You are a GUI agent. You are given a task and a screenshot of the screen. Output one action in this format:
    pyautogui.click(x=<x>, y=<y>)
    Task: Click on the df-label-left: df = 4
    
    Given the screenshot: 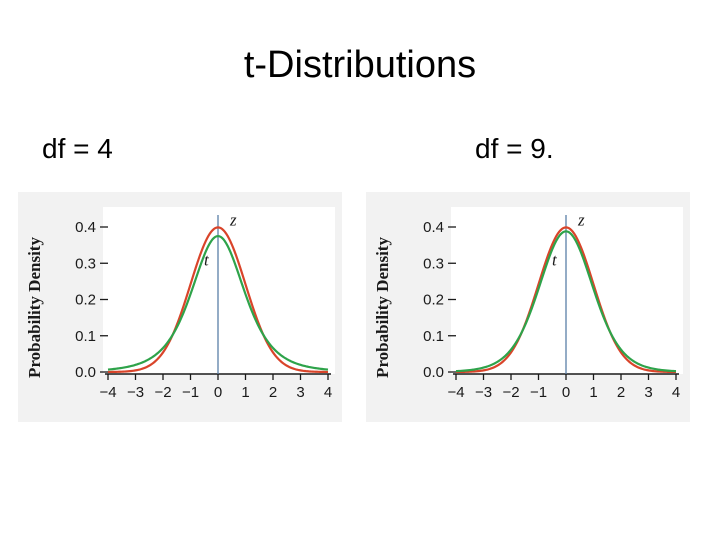 What is the action you would take?
    pyautogui.click(x=77, y=148)
    